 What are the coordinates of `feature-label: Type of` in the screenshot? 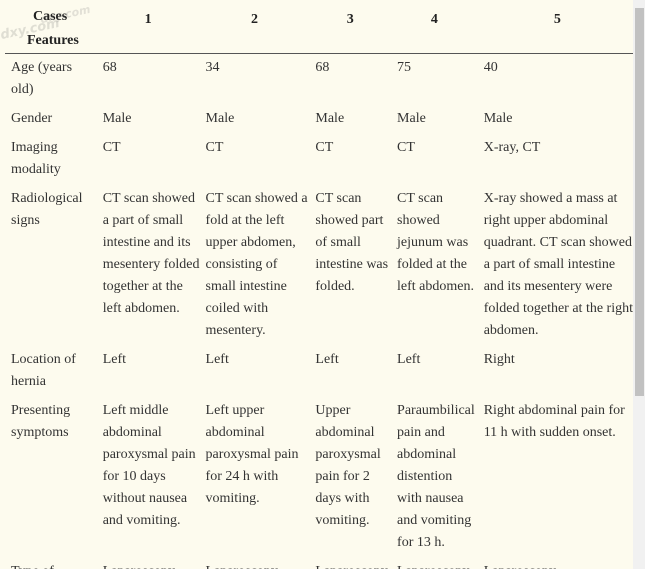 It's located at (51, 563).